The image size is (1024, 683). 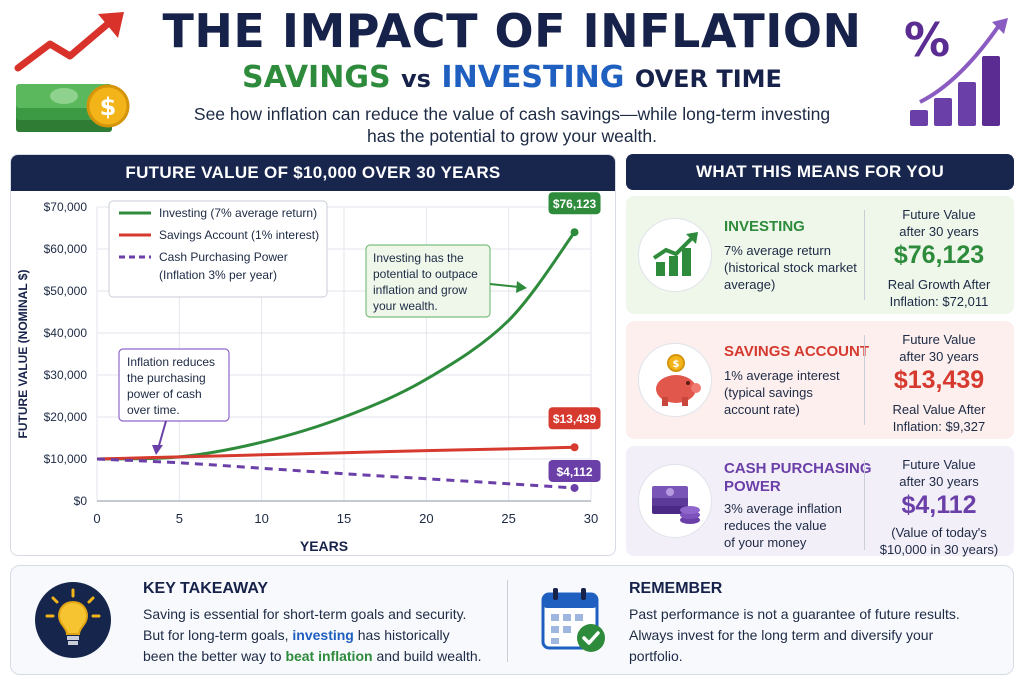 What do you see at coordinates (939, 532) in the screenshot?
I see `cash-note-line-1: (Value of today's` at bounding box center [939, 532].